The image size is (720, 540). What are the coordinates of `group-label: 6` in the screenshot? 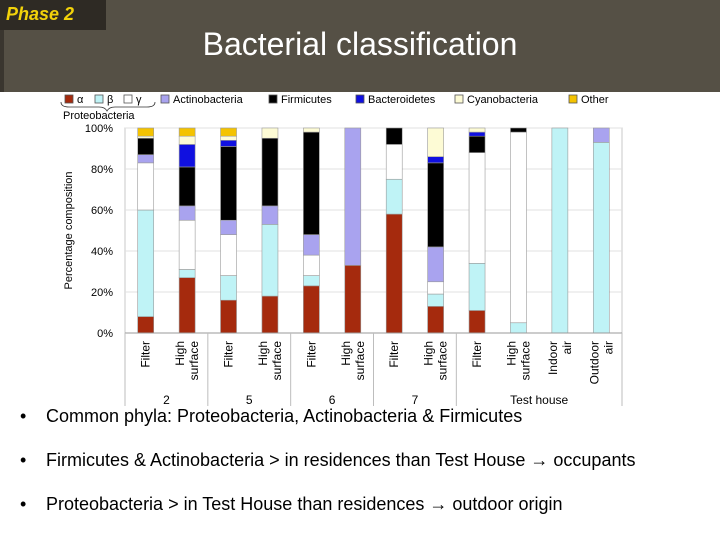 It's located at (332, 400).